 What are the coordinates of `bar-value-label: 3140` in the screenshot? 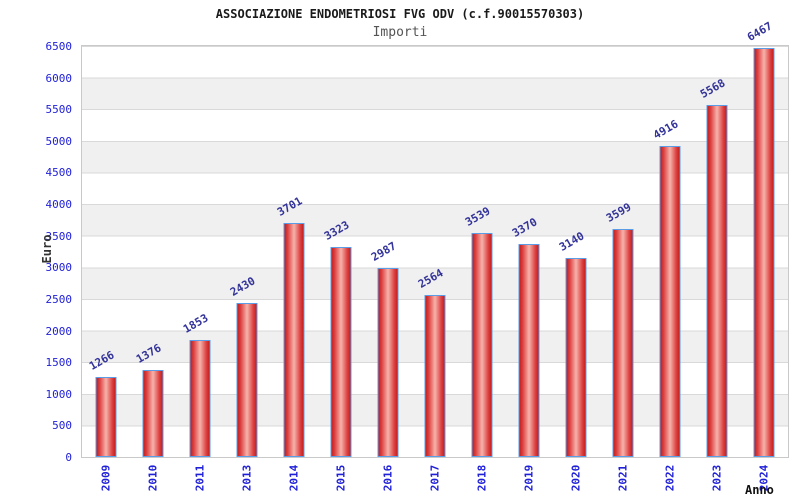 It's located at (572, 241).